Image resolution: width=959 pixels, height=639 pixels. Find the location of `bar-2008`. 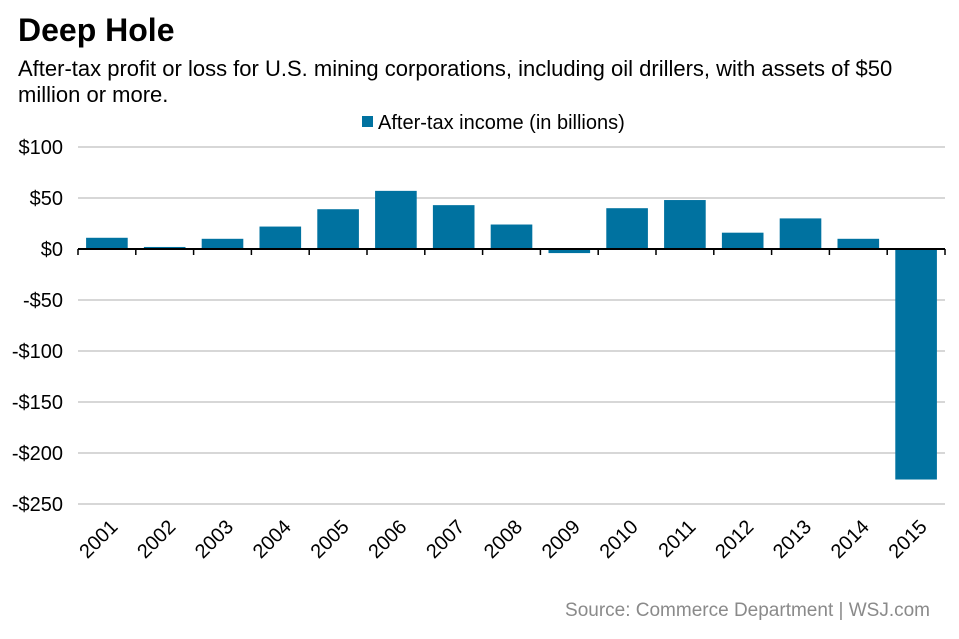

bar-2008 is located at coordinates (511, 236).